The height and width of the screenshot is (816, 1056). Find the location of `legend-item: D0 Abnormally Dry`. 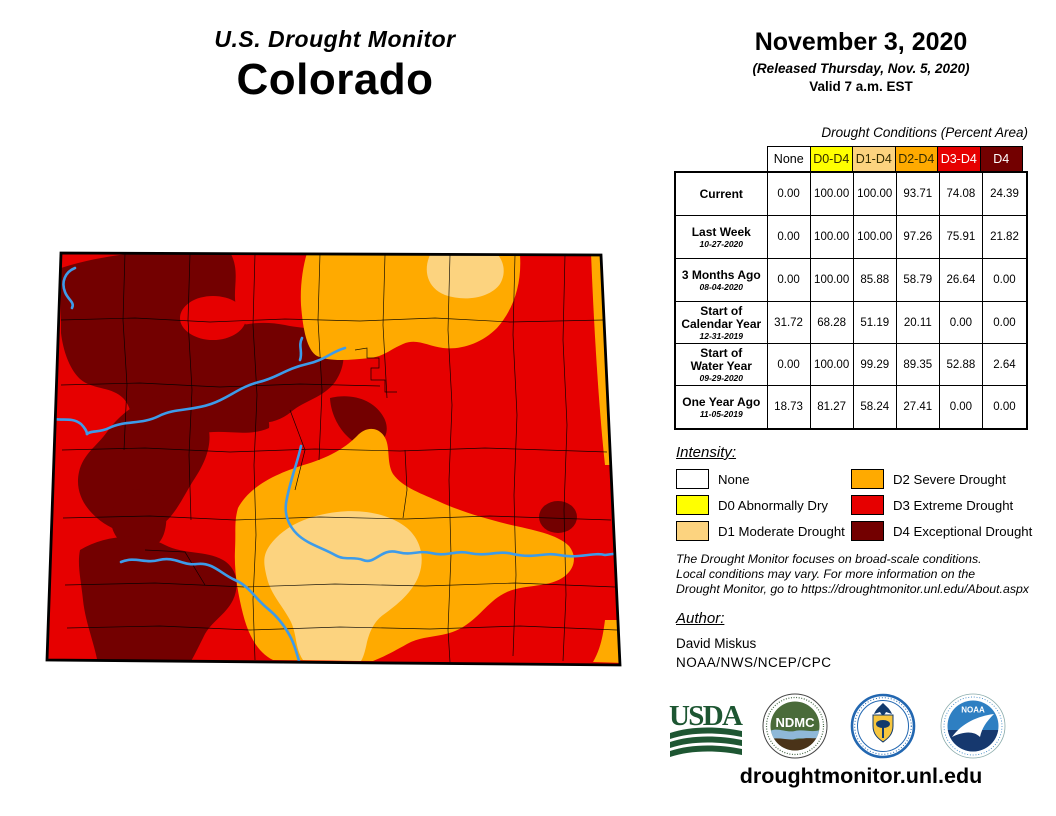

legend-item: D0 Abnormally Dry is located at coordinates (760, 505).